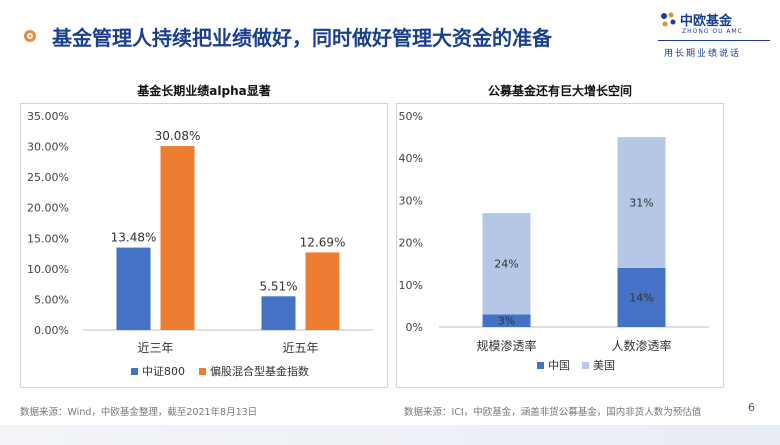 The height and width of the screenshot is (445, 780). Describe the element at coordinates (411, 285) in the screenshot. I see `y-tick-label: 10%` at that location.